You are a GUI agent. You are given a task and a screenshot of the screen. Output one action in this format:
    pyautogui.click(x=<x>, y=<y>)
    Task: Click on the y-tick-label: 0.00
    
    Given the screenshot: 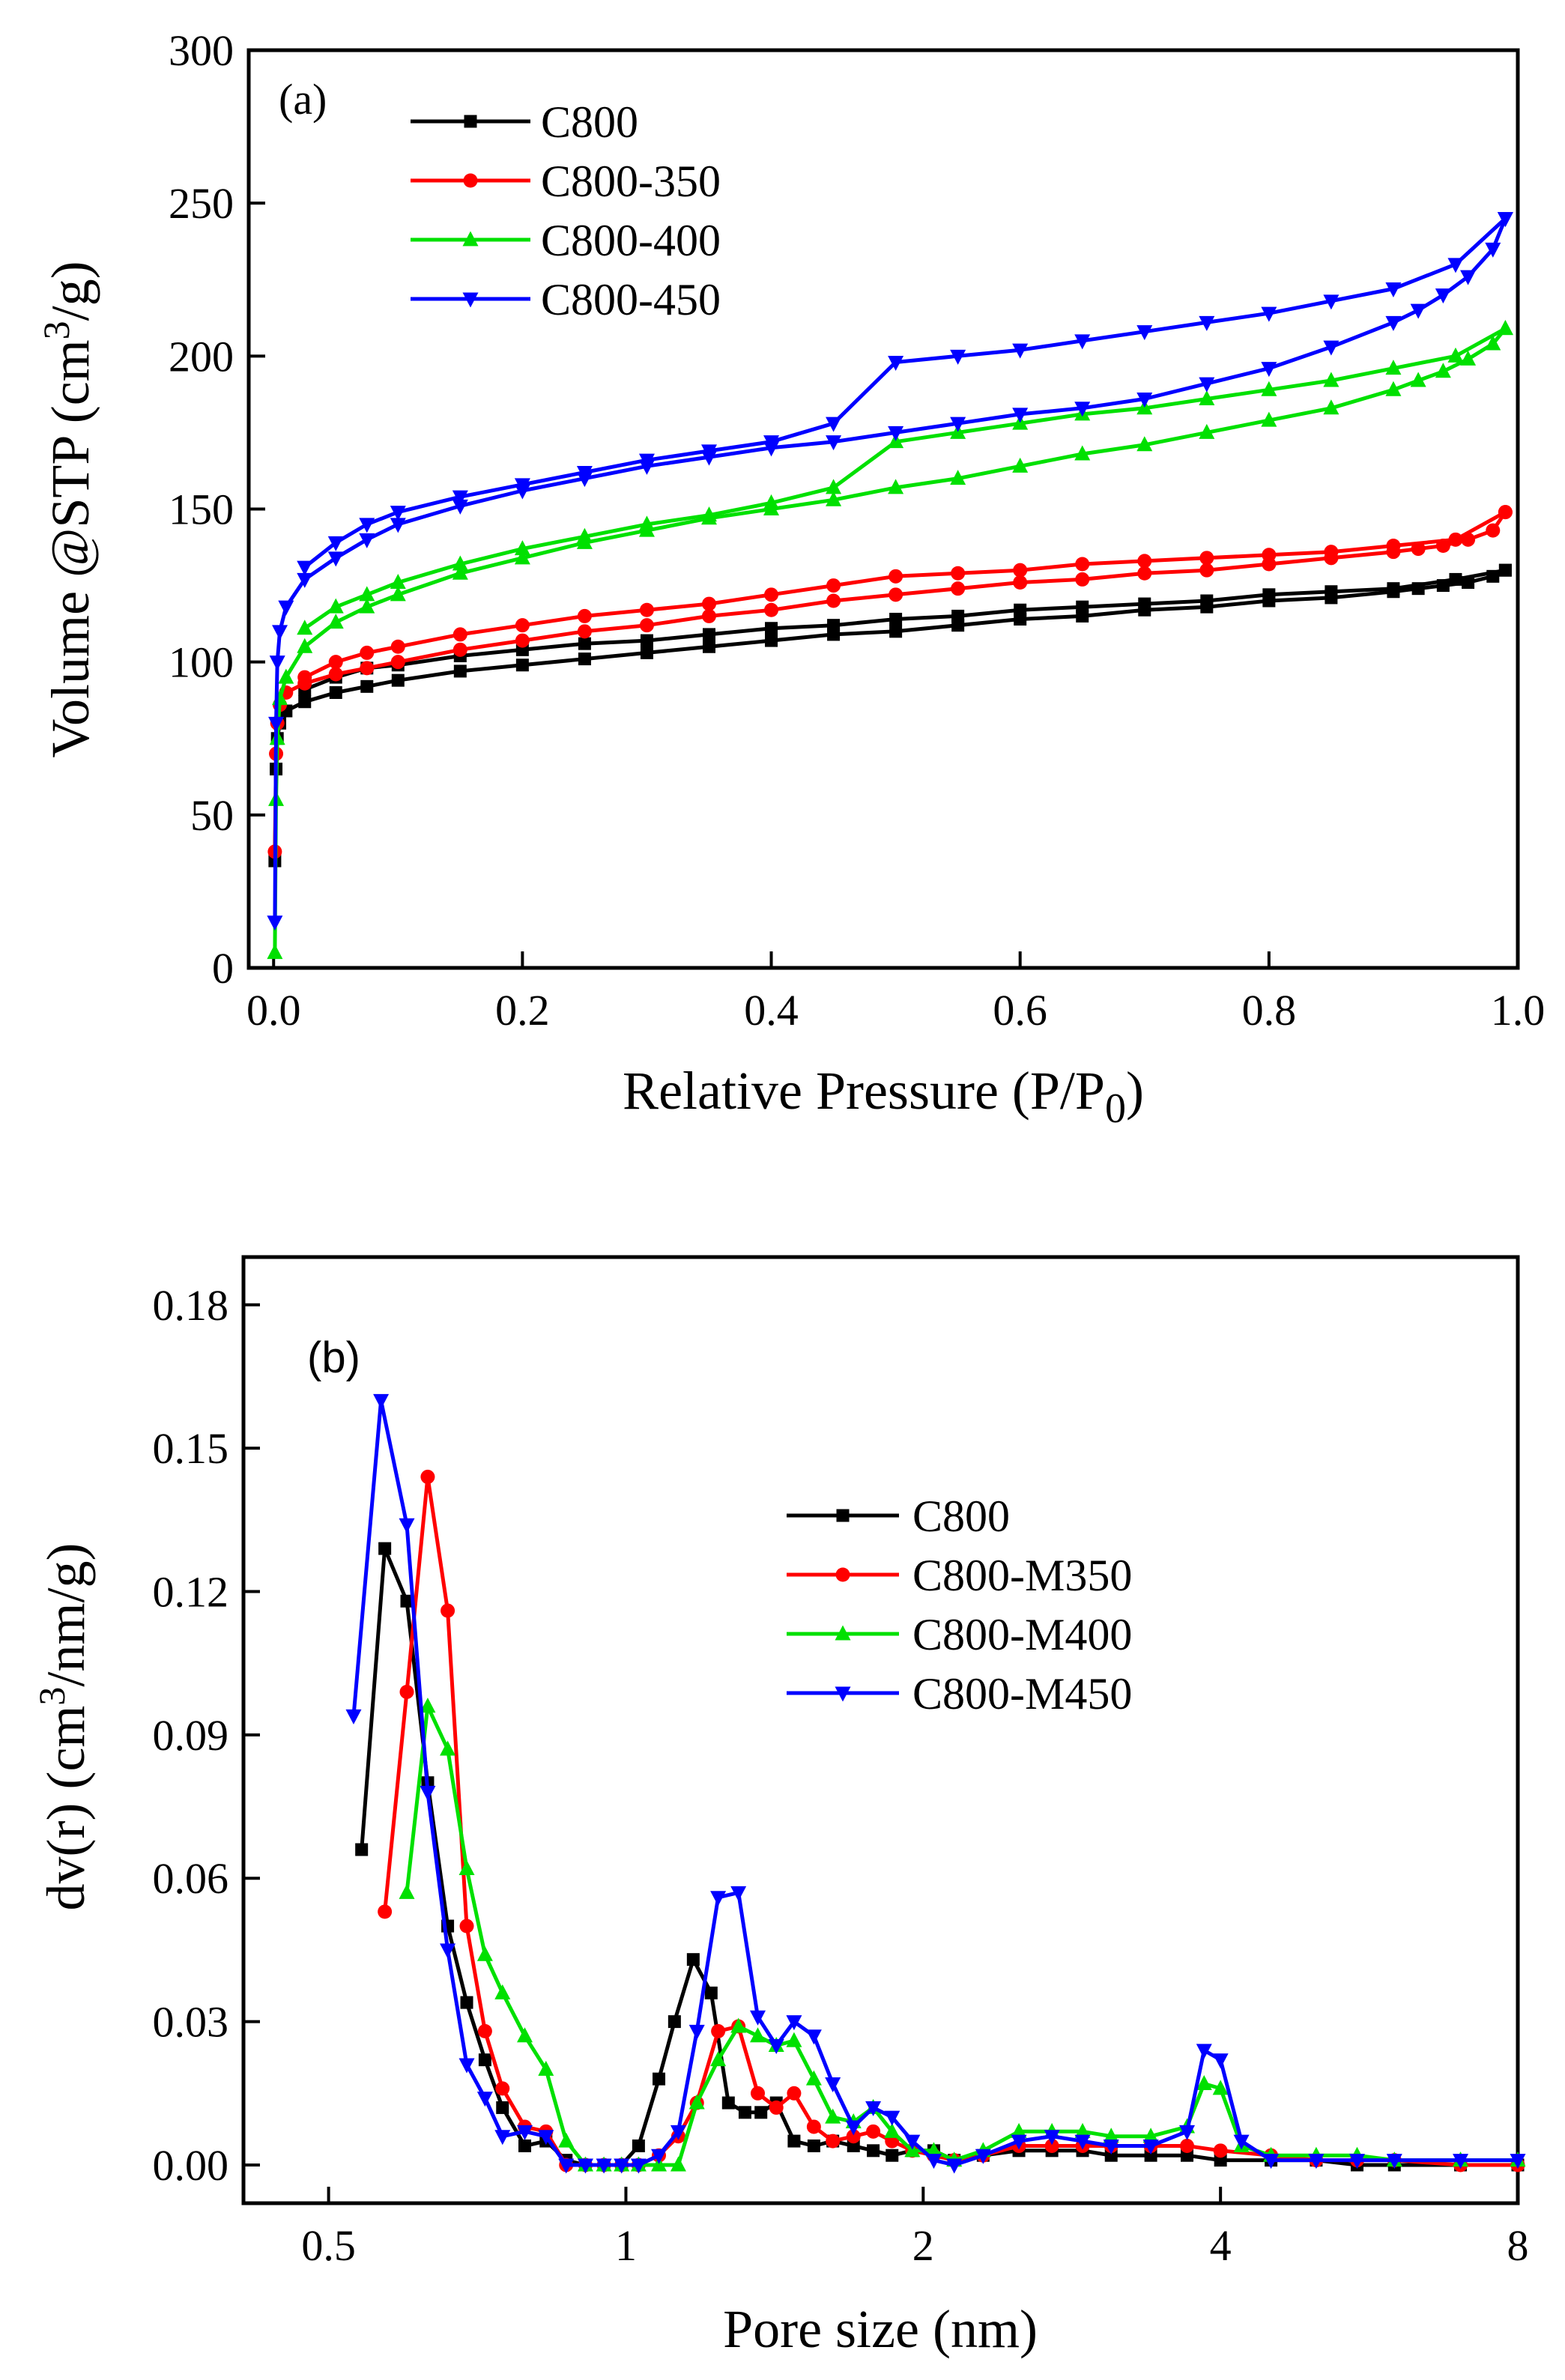 What is the action you would take?
    pyautogui.click(x=191, y=2165)
    